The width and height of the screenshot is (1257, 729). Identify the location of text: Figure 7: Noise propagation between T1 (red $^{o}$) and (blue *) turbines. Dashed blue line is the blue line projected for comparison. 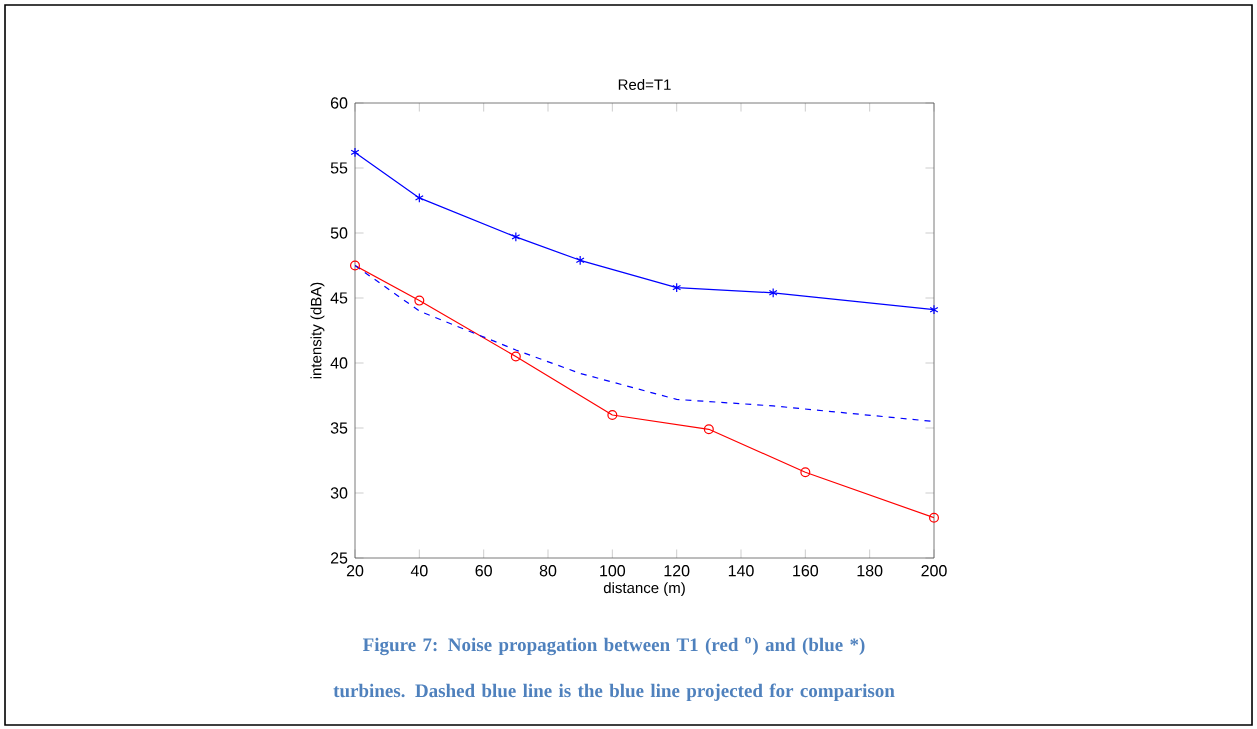
(614, 669).